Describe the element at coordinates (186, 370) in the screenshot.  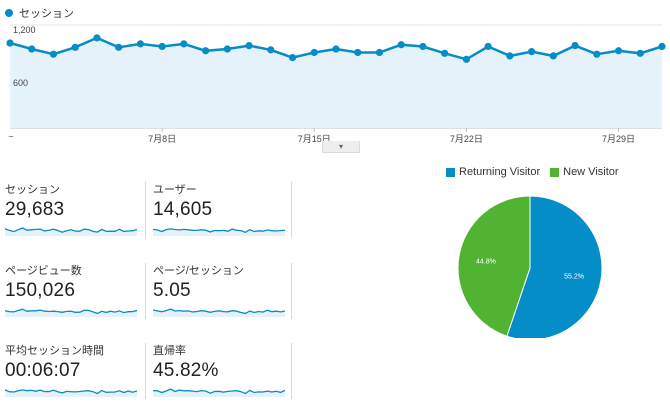
I see `metric-value: 45.82%` at that location.